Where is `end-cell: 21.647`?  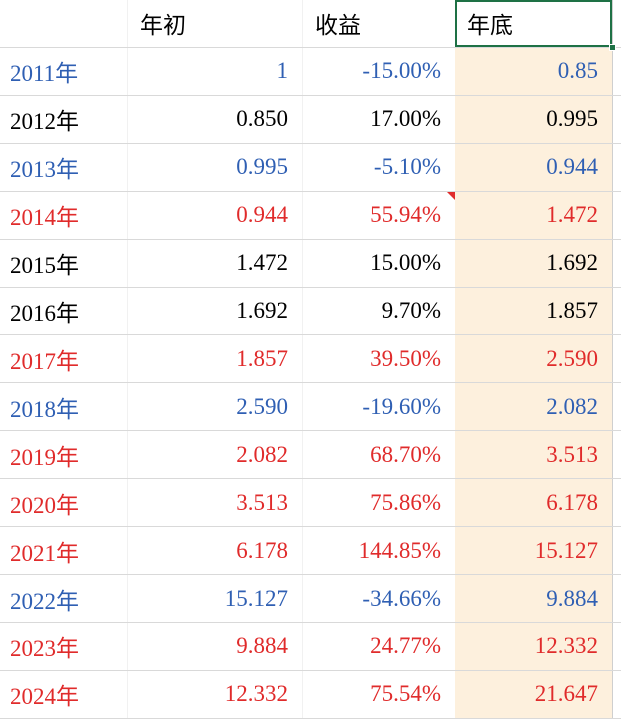 end-cell: 21.647 is located at coordinates (534, 694).